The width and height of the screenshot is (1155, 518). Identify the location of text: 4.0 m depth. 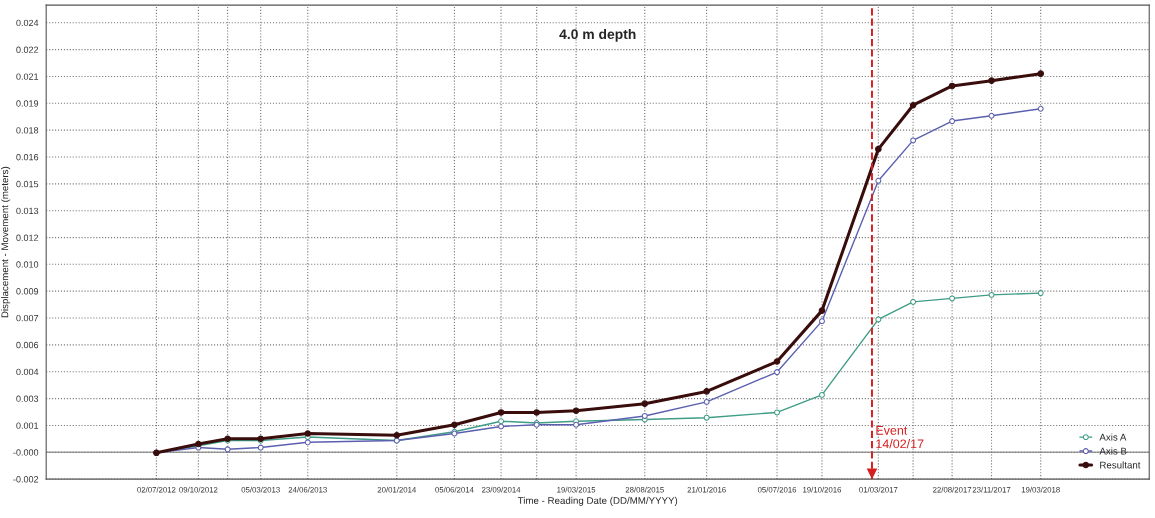
(597, 35).